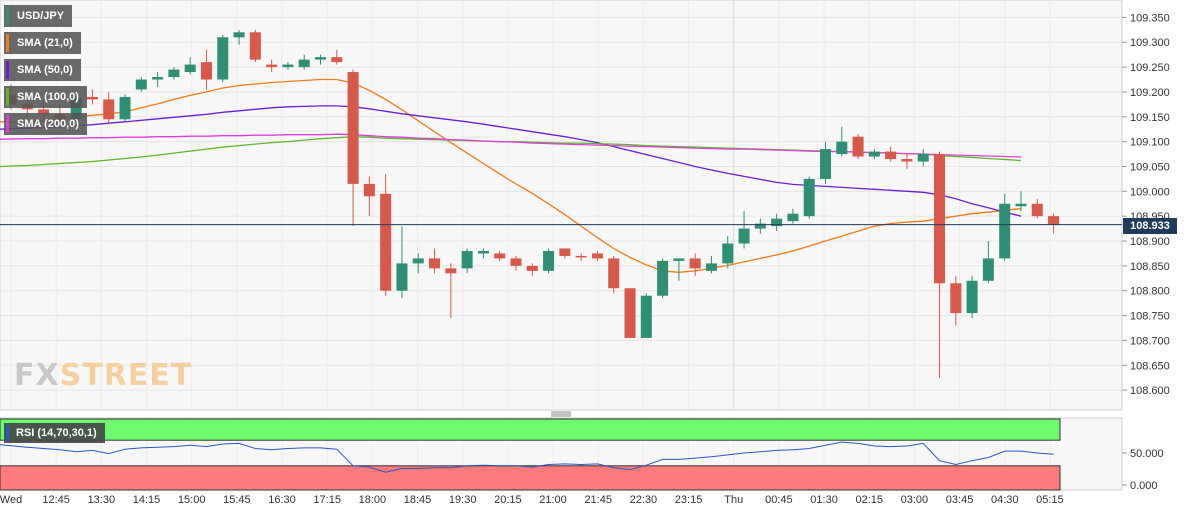  I want to click on time-tick-label: Thu, so click(733, 500).